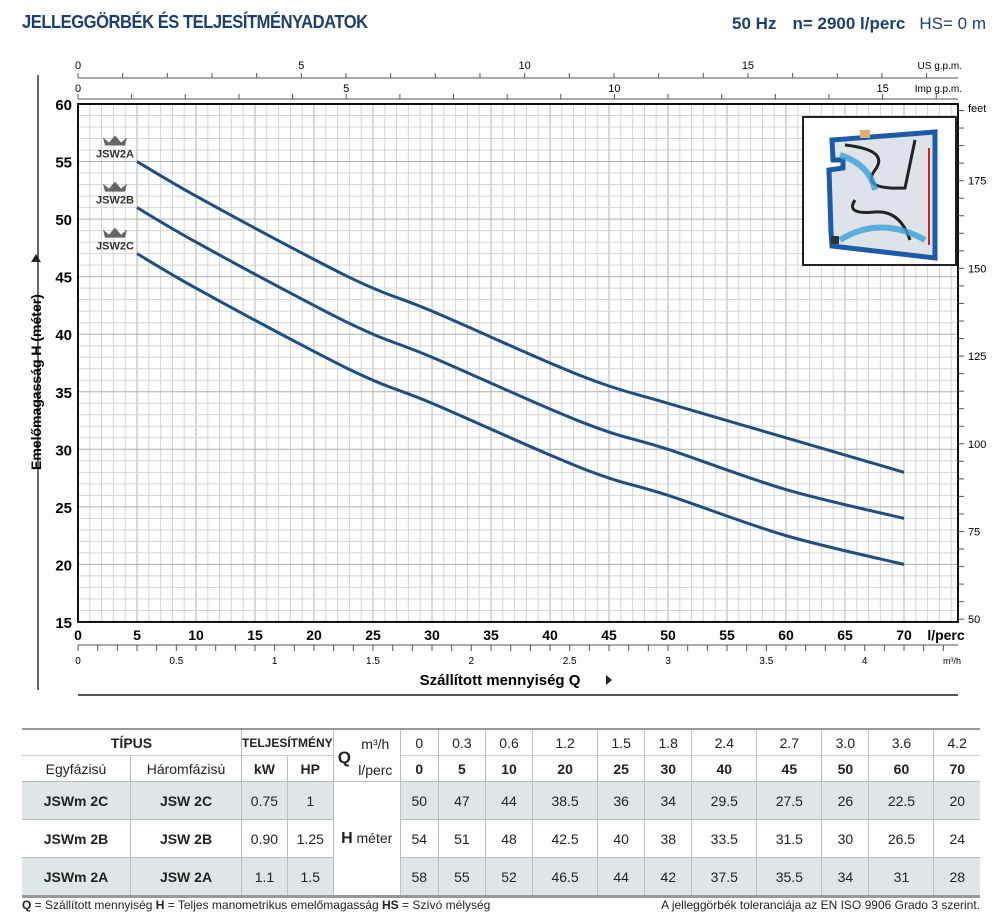 The image size is (1000, 921). I want to click on x-tick-label: 70, so click(904, 635).